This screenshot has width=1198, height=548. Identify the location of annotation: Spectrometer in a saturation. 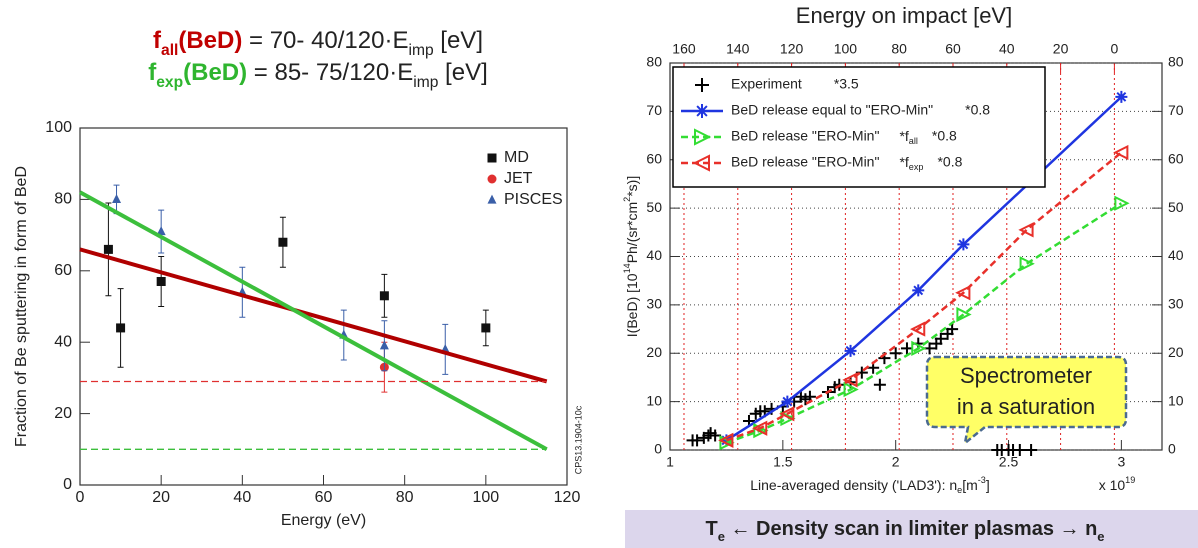
(1026, 401).